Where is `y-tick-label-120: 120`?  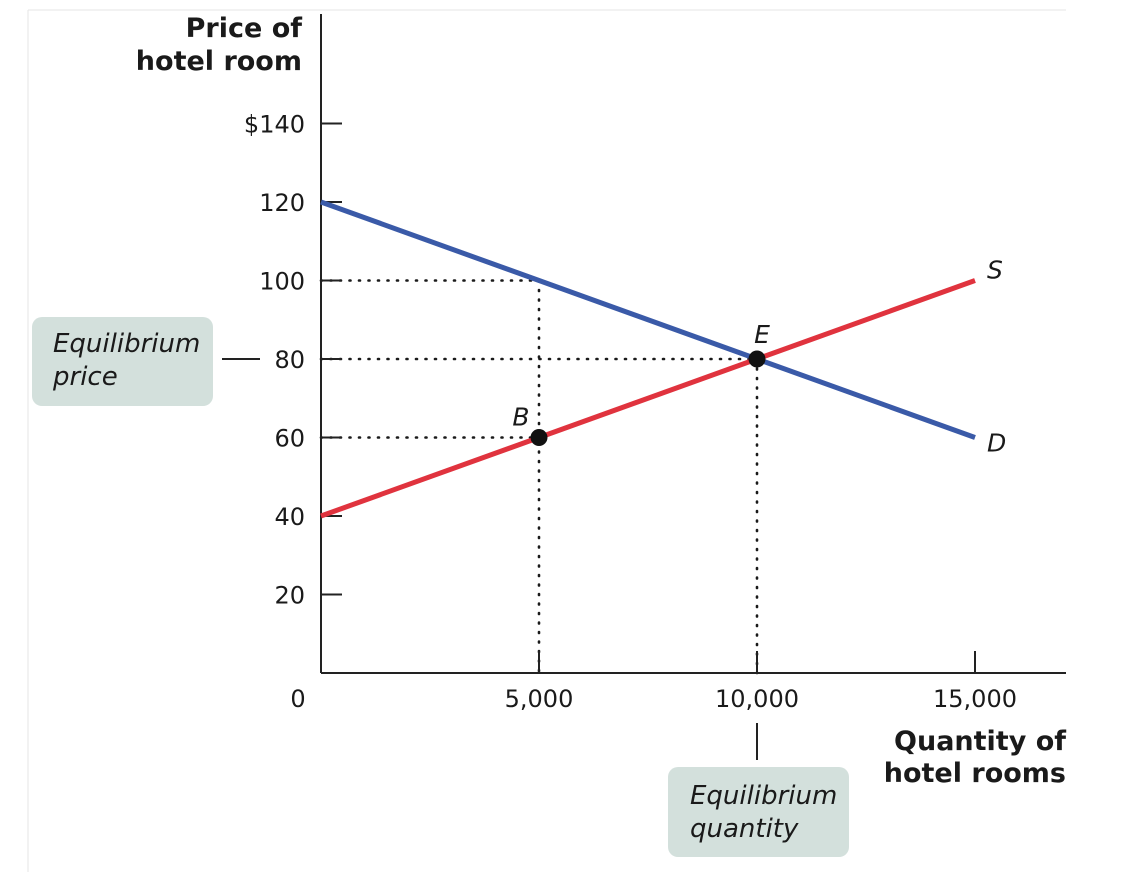 y-tick-label-120: 120 is located at coordinates (282, 203).